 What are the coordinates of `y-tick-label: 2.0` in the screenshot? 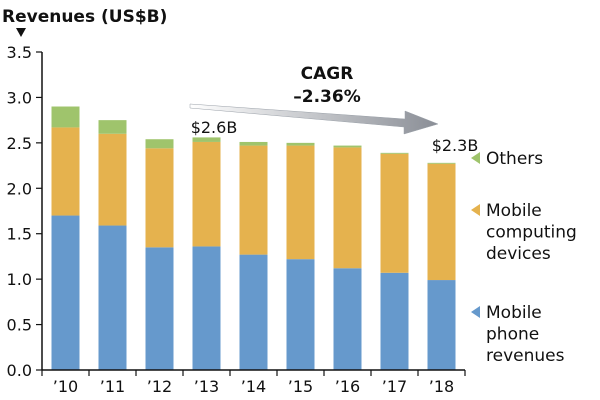 It's located at (19, 188).